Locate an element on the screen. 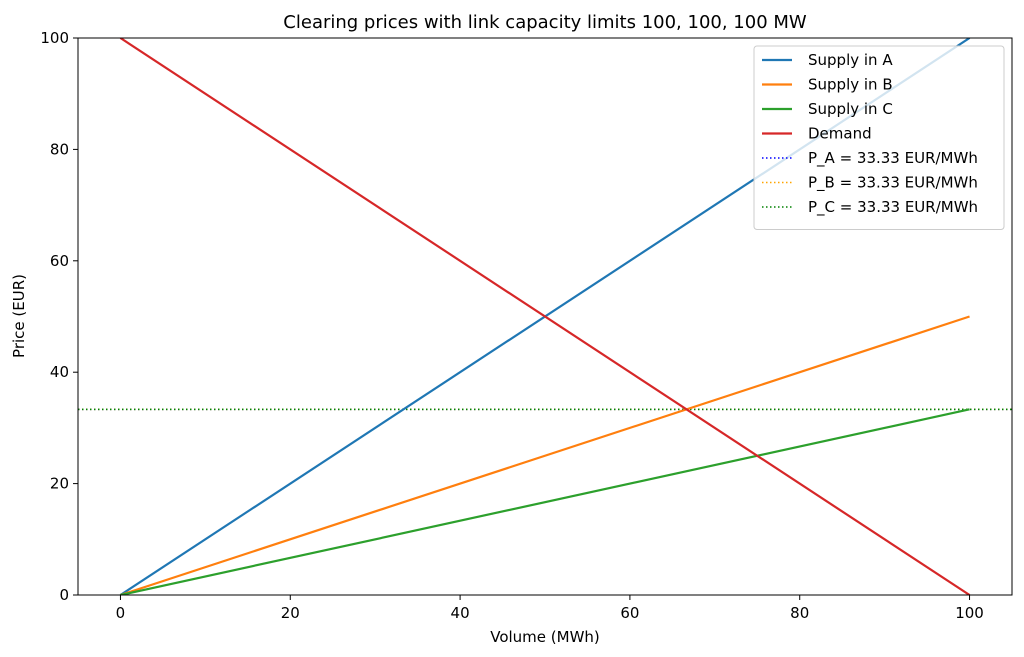  y-tick-label: 20 is located at coordinates (59, 484).